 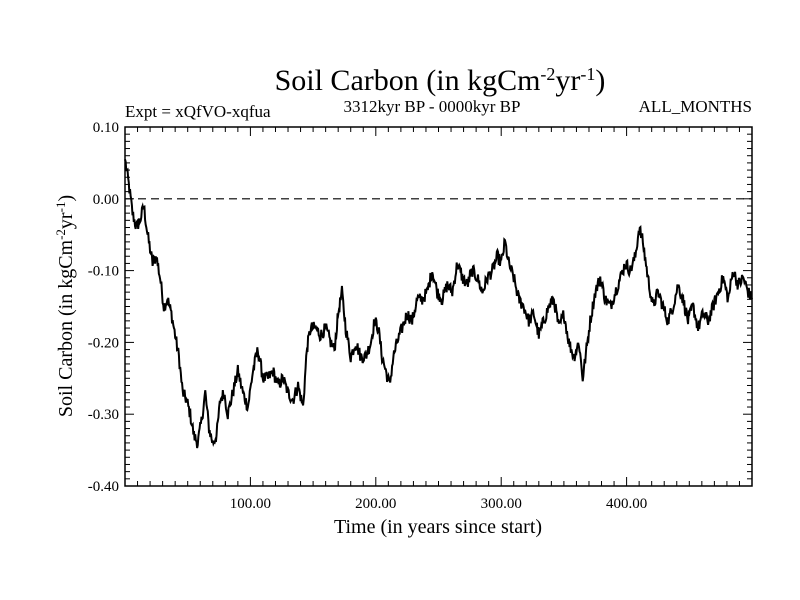 I want to click on time-range-label: 3312kyr BP - 0000kyr BP, so click(x=432, y=106).